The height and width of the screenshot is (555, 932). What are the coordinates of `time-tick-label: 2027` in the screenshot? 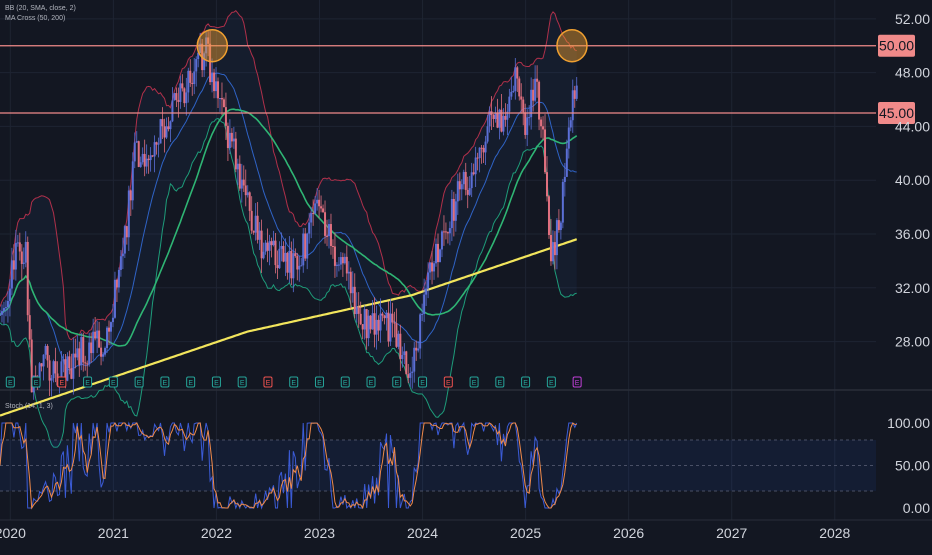 It's located at (731, 533).